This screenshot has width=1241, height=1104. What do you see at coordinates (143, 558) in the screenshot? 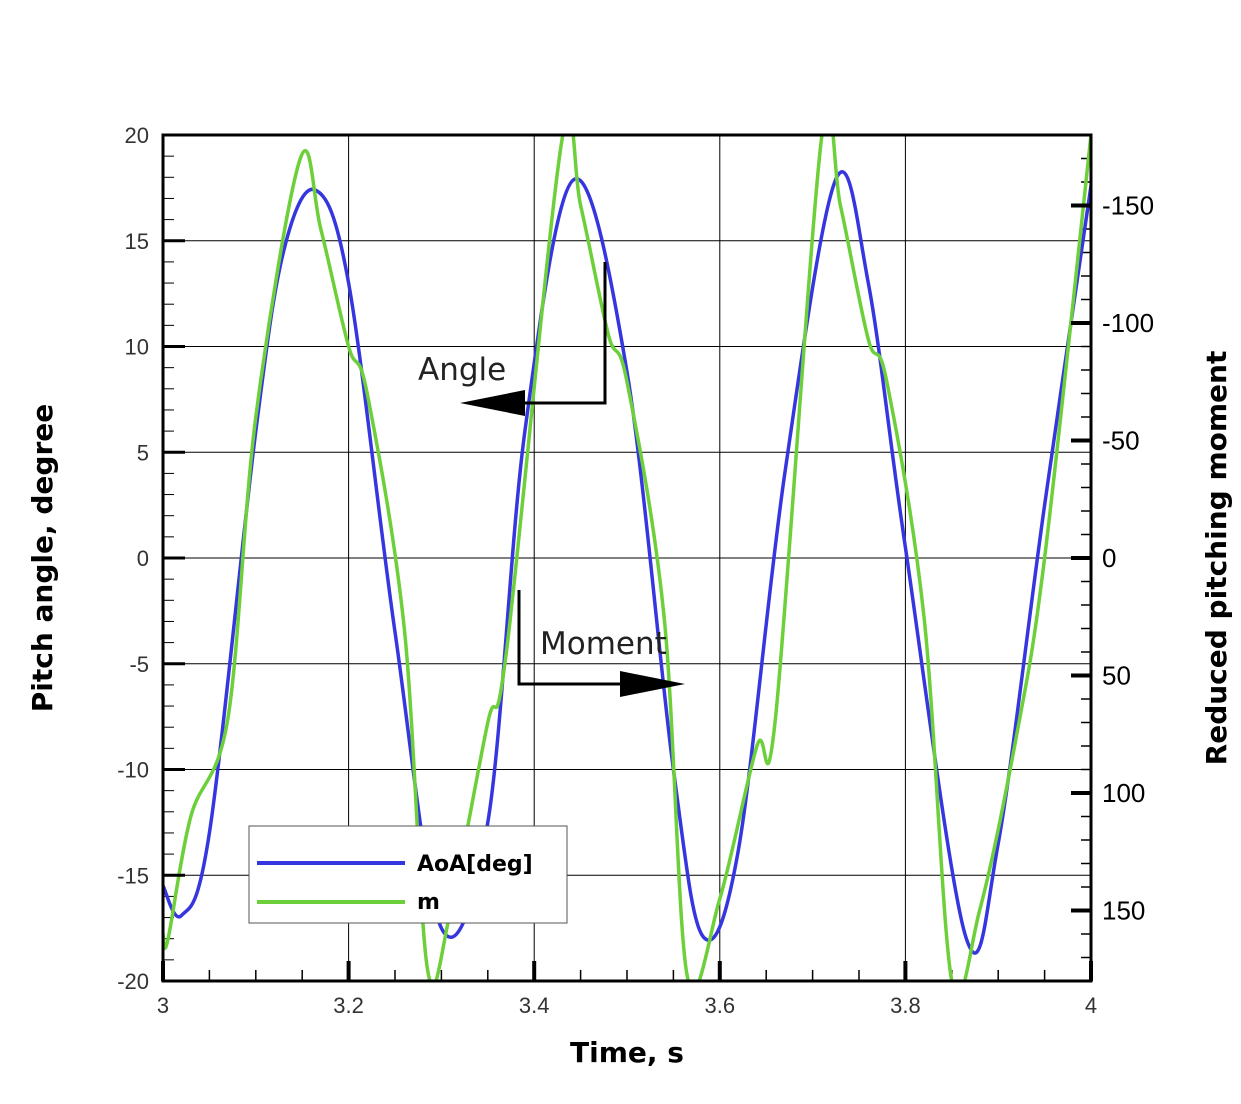
I see `y-tick-label: 0` at bounding box center [143, 558].